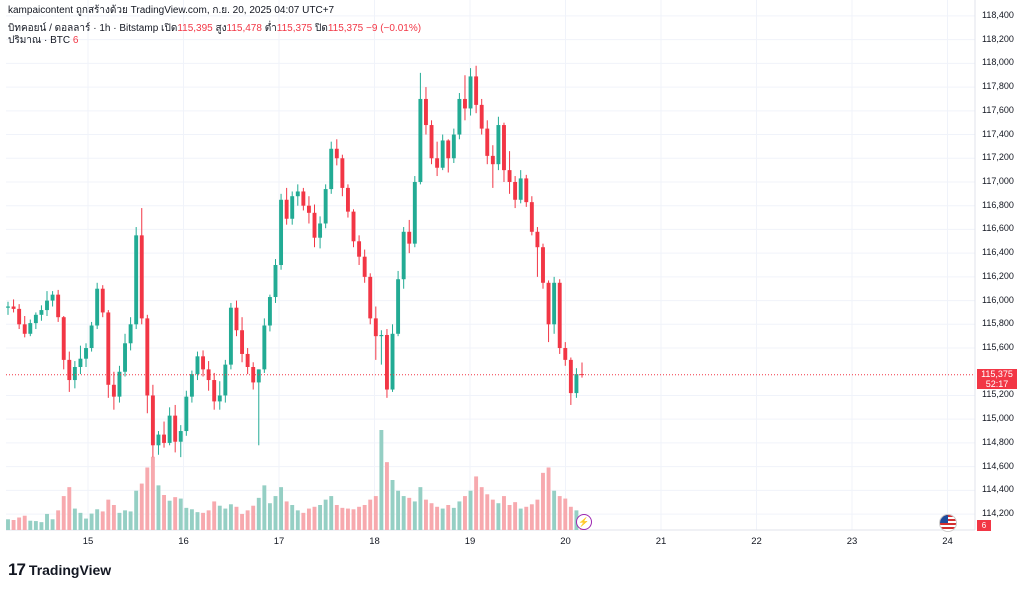 The width and height of the screenshot is (1024, 594). Describe the element at coordinates (948, 523) in the screenshot. I see `us-flag-icon` at that location.